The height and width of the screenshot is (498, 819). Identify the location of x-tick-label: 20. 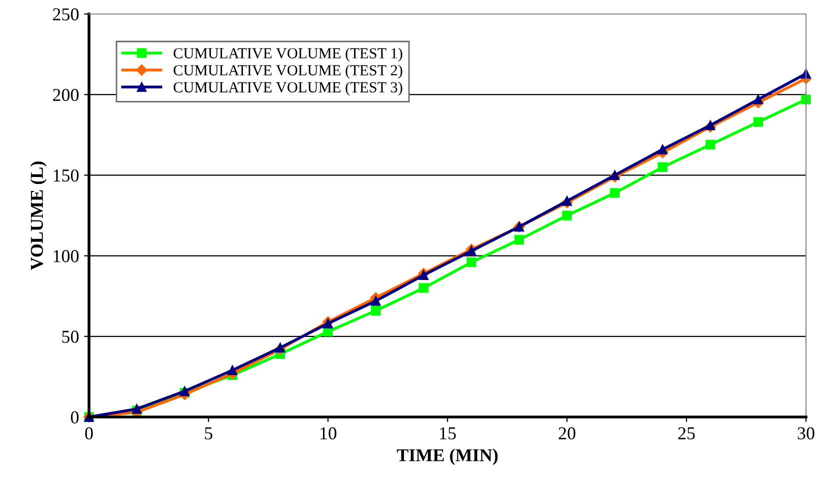
(567, 433).